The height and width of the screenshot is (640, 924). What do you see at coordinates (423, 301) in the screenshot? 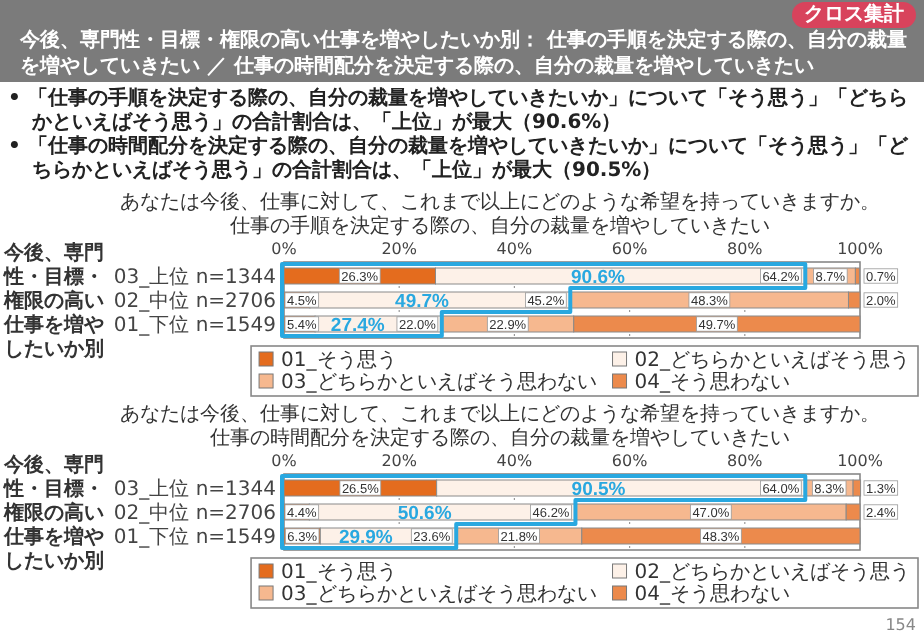
I see `annotation: 49.7%` at bounding box center [423, 301].